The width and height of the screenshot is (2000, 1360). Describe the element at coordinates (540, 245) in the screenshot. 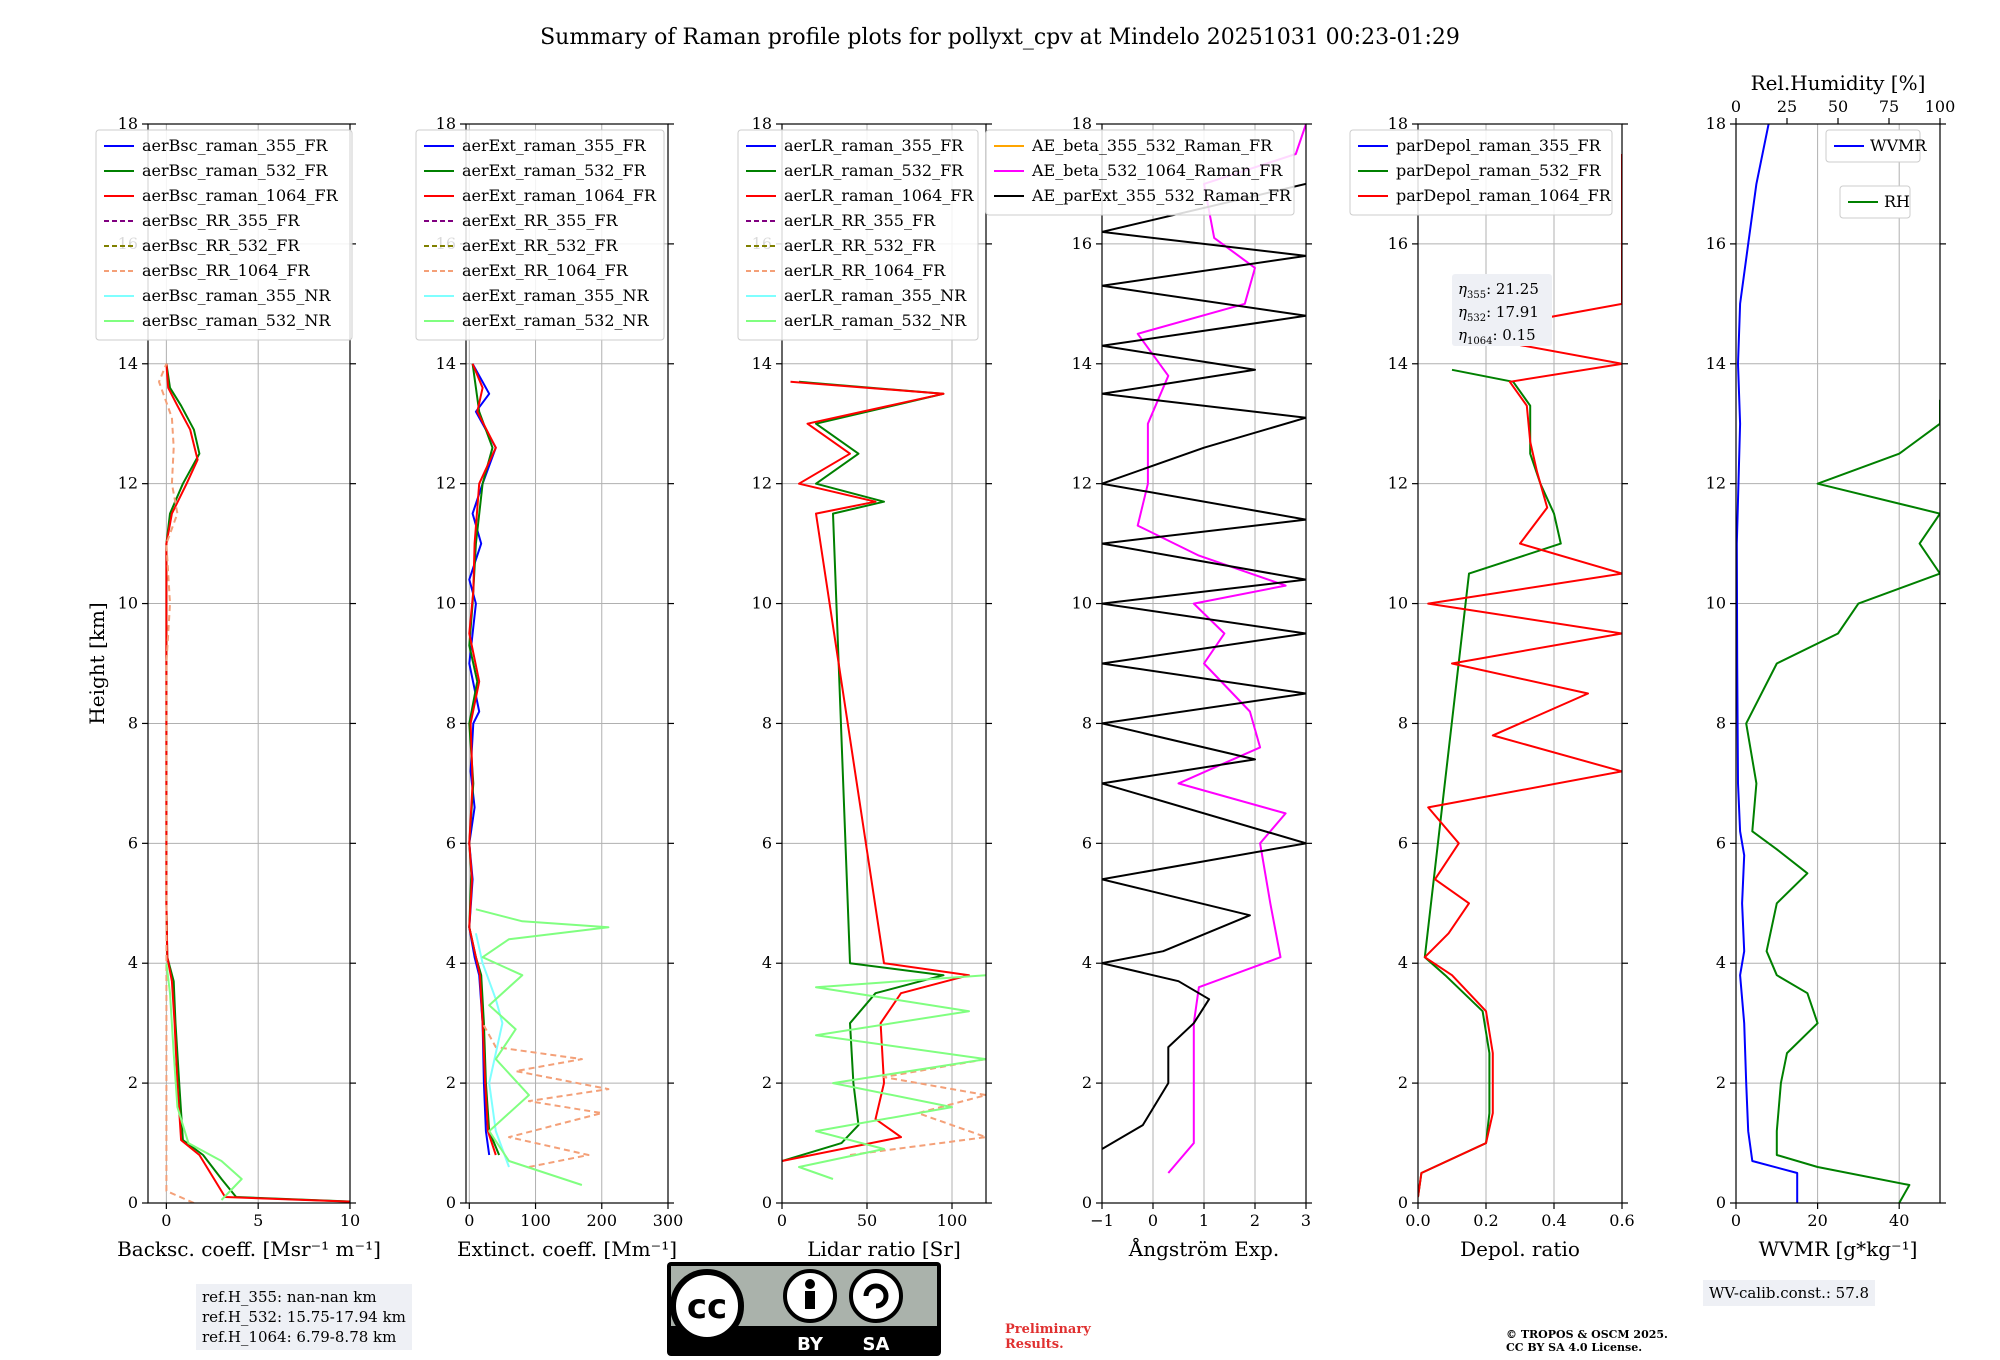

I see `legend-entry: aerExt_RR_532_FR` at that location.